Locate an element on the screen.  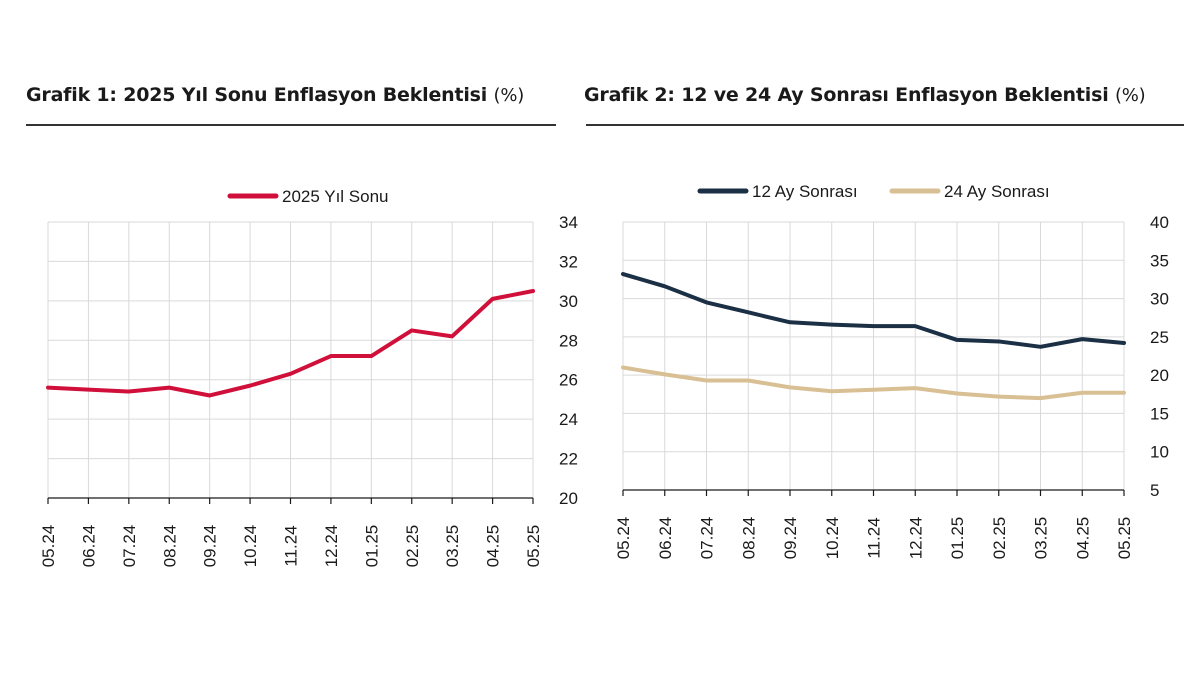
chart-1-x-tick-label: 07.24 is located at coordinates (129, 546).